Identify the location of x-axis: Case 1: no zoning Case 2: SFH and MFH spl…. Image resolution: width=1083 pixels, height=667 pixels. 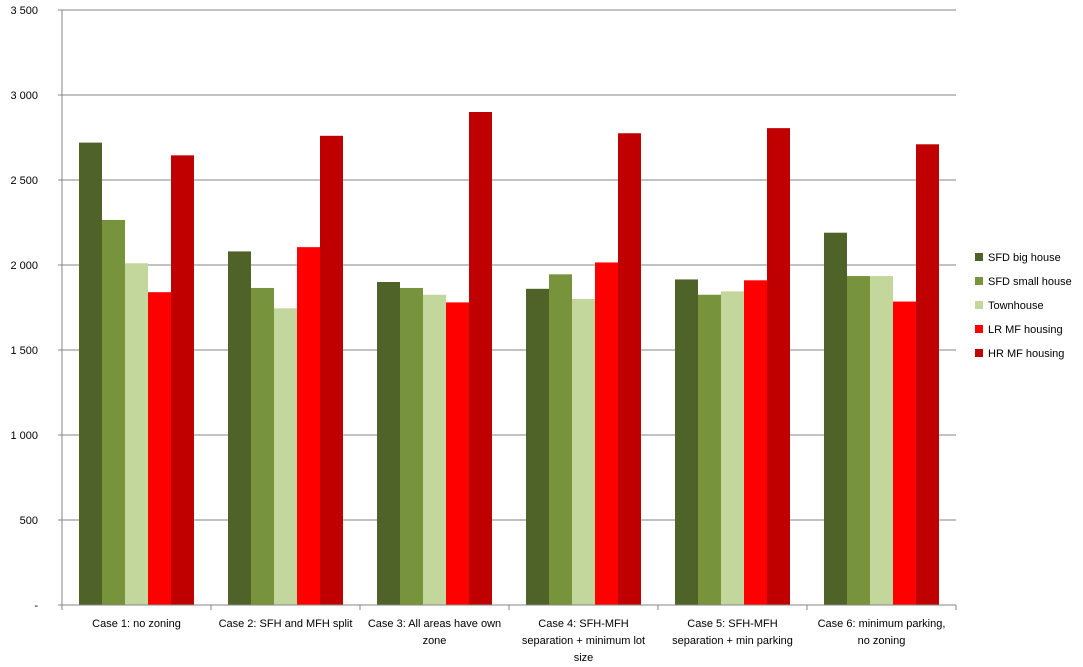
(509, 634).